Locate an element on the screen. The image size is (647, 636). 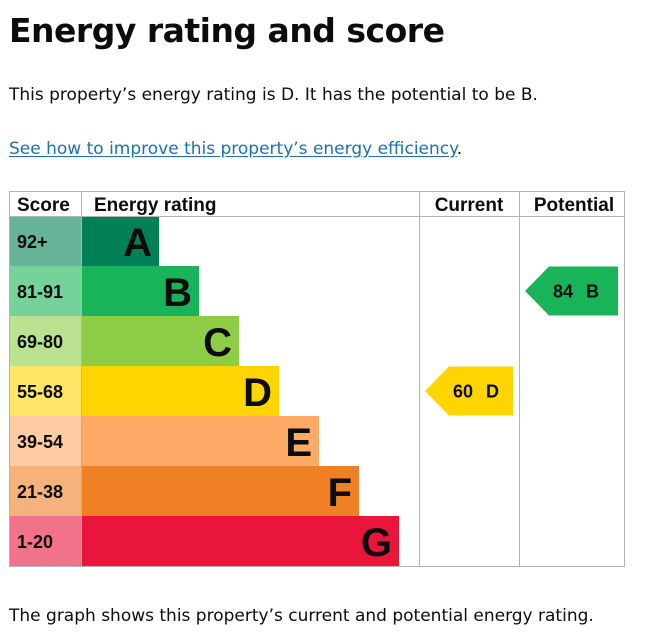
link-suffix: . is located at coordinates (459, 149).